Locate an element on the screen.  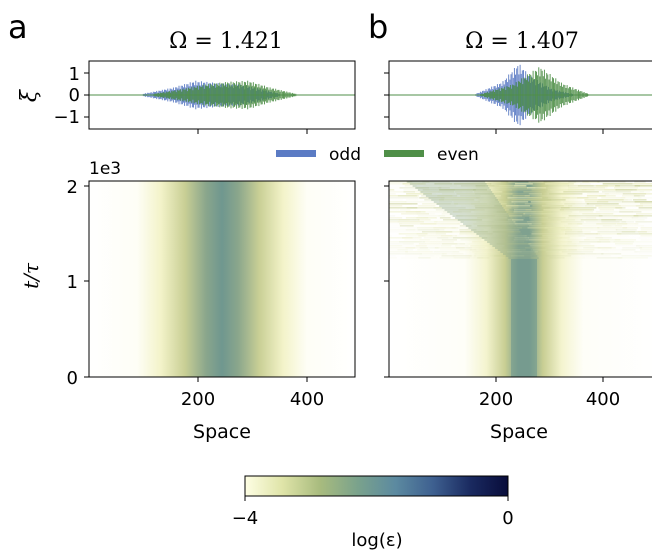
y-multiplier: 1e3 is located at coordinates (105, 169).